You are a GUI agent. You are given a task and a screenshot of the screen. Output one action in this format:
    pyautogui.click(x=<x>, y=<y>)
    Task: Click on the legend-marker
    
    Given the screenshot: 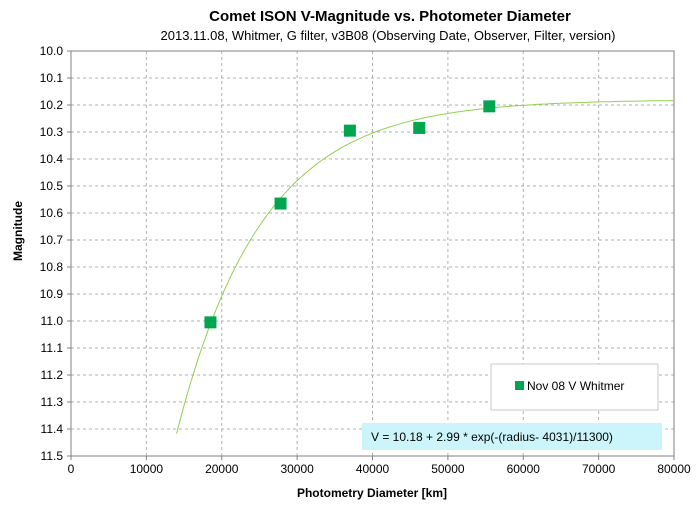 What is the action you would take?
    pyautogui.click(x=519, y=385)
    